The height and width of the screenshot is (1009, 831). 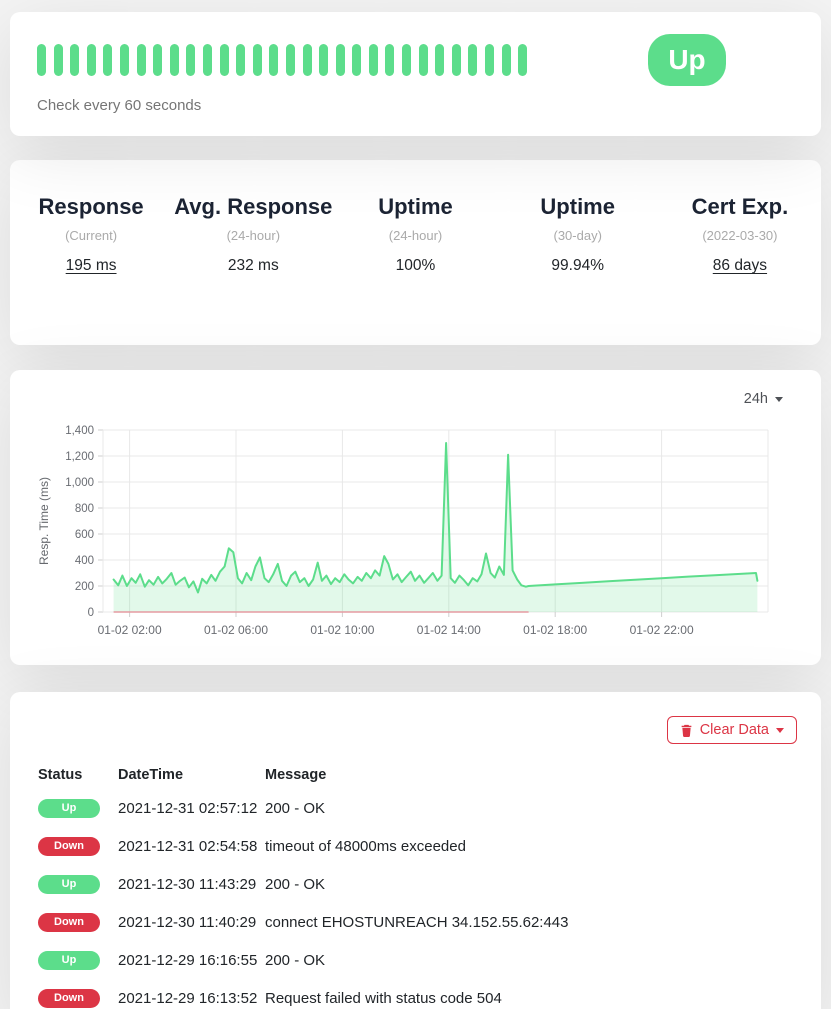 What do you see at coordinates (342, 630) in the screenshot?
I see `svg-text: 01-02 10:00` at bounding box center [342, 630].